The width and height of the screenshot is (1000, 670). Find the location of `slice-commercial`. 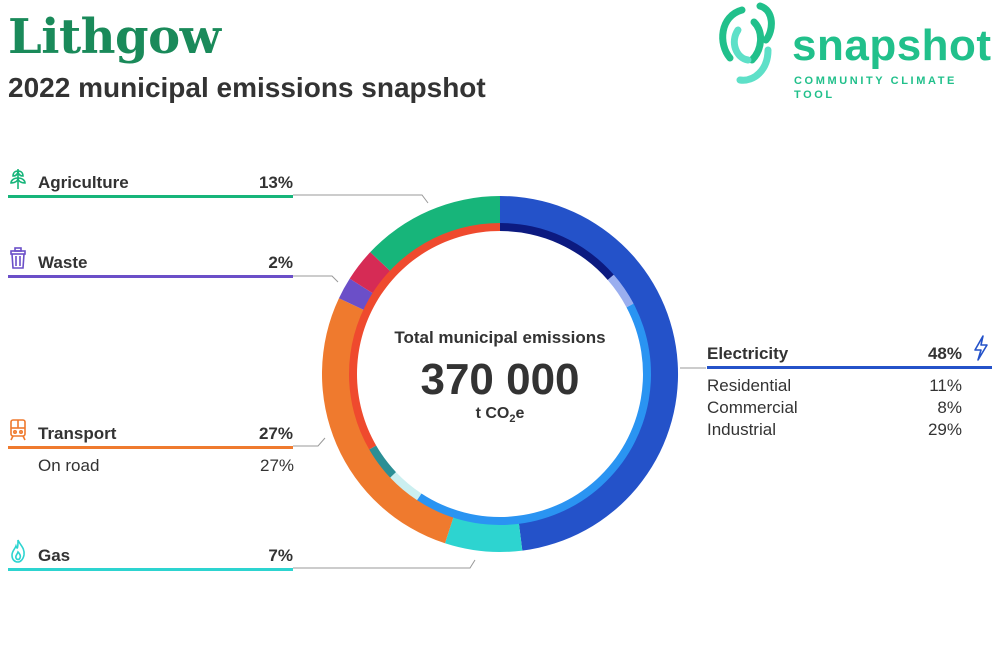

slice-commercial is located at coordinates (620, 291).